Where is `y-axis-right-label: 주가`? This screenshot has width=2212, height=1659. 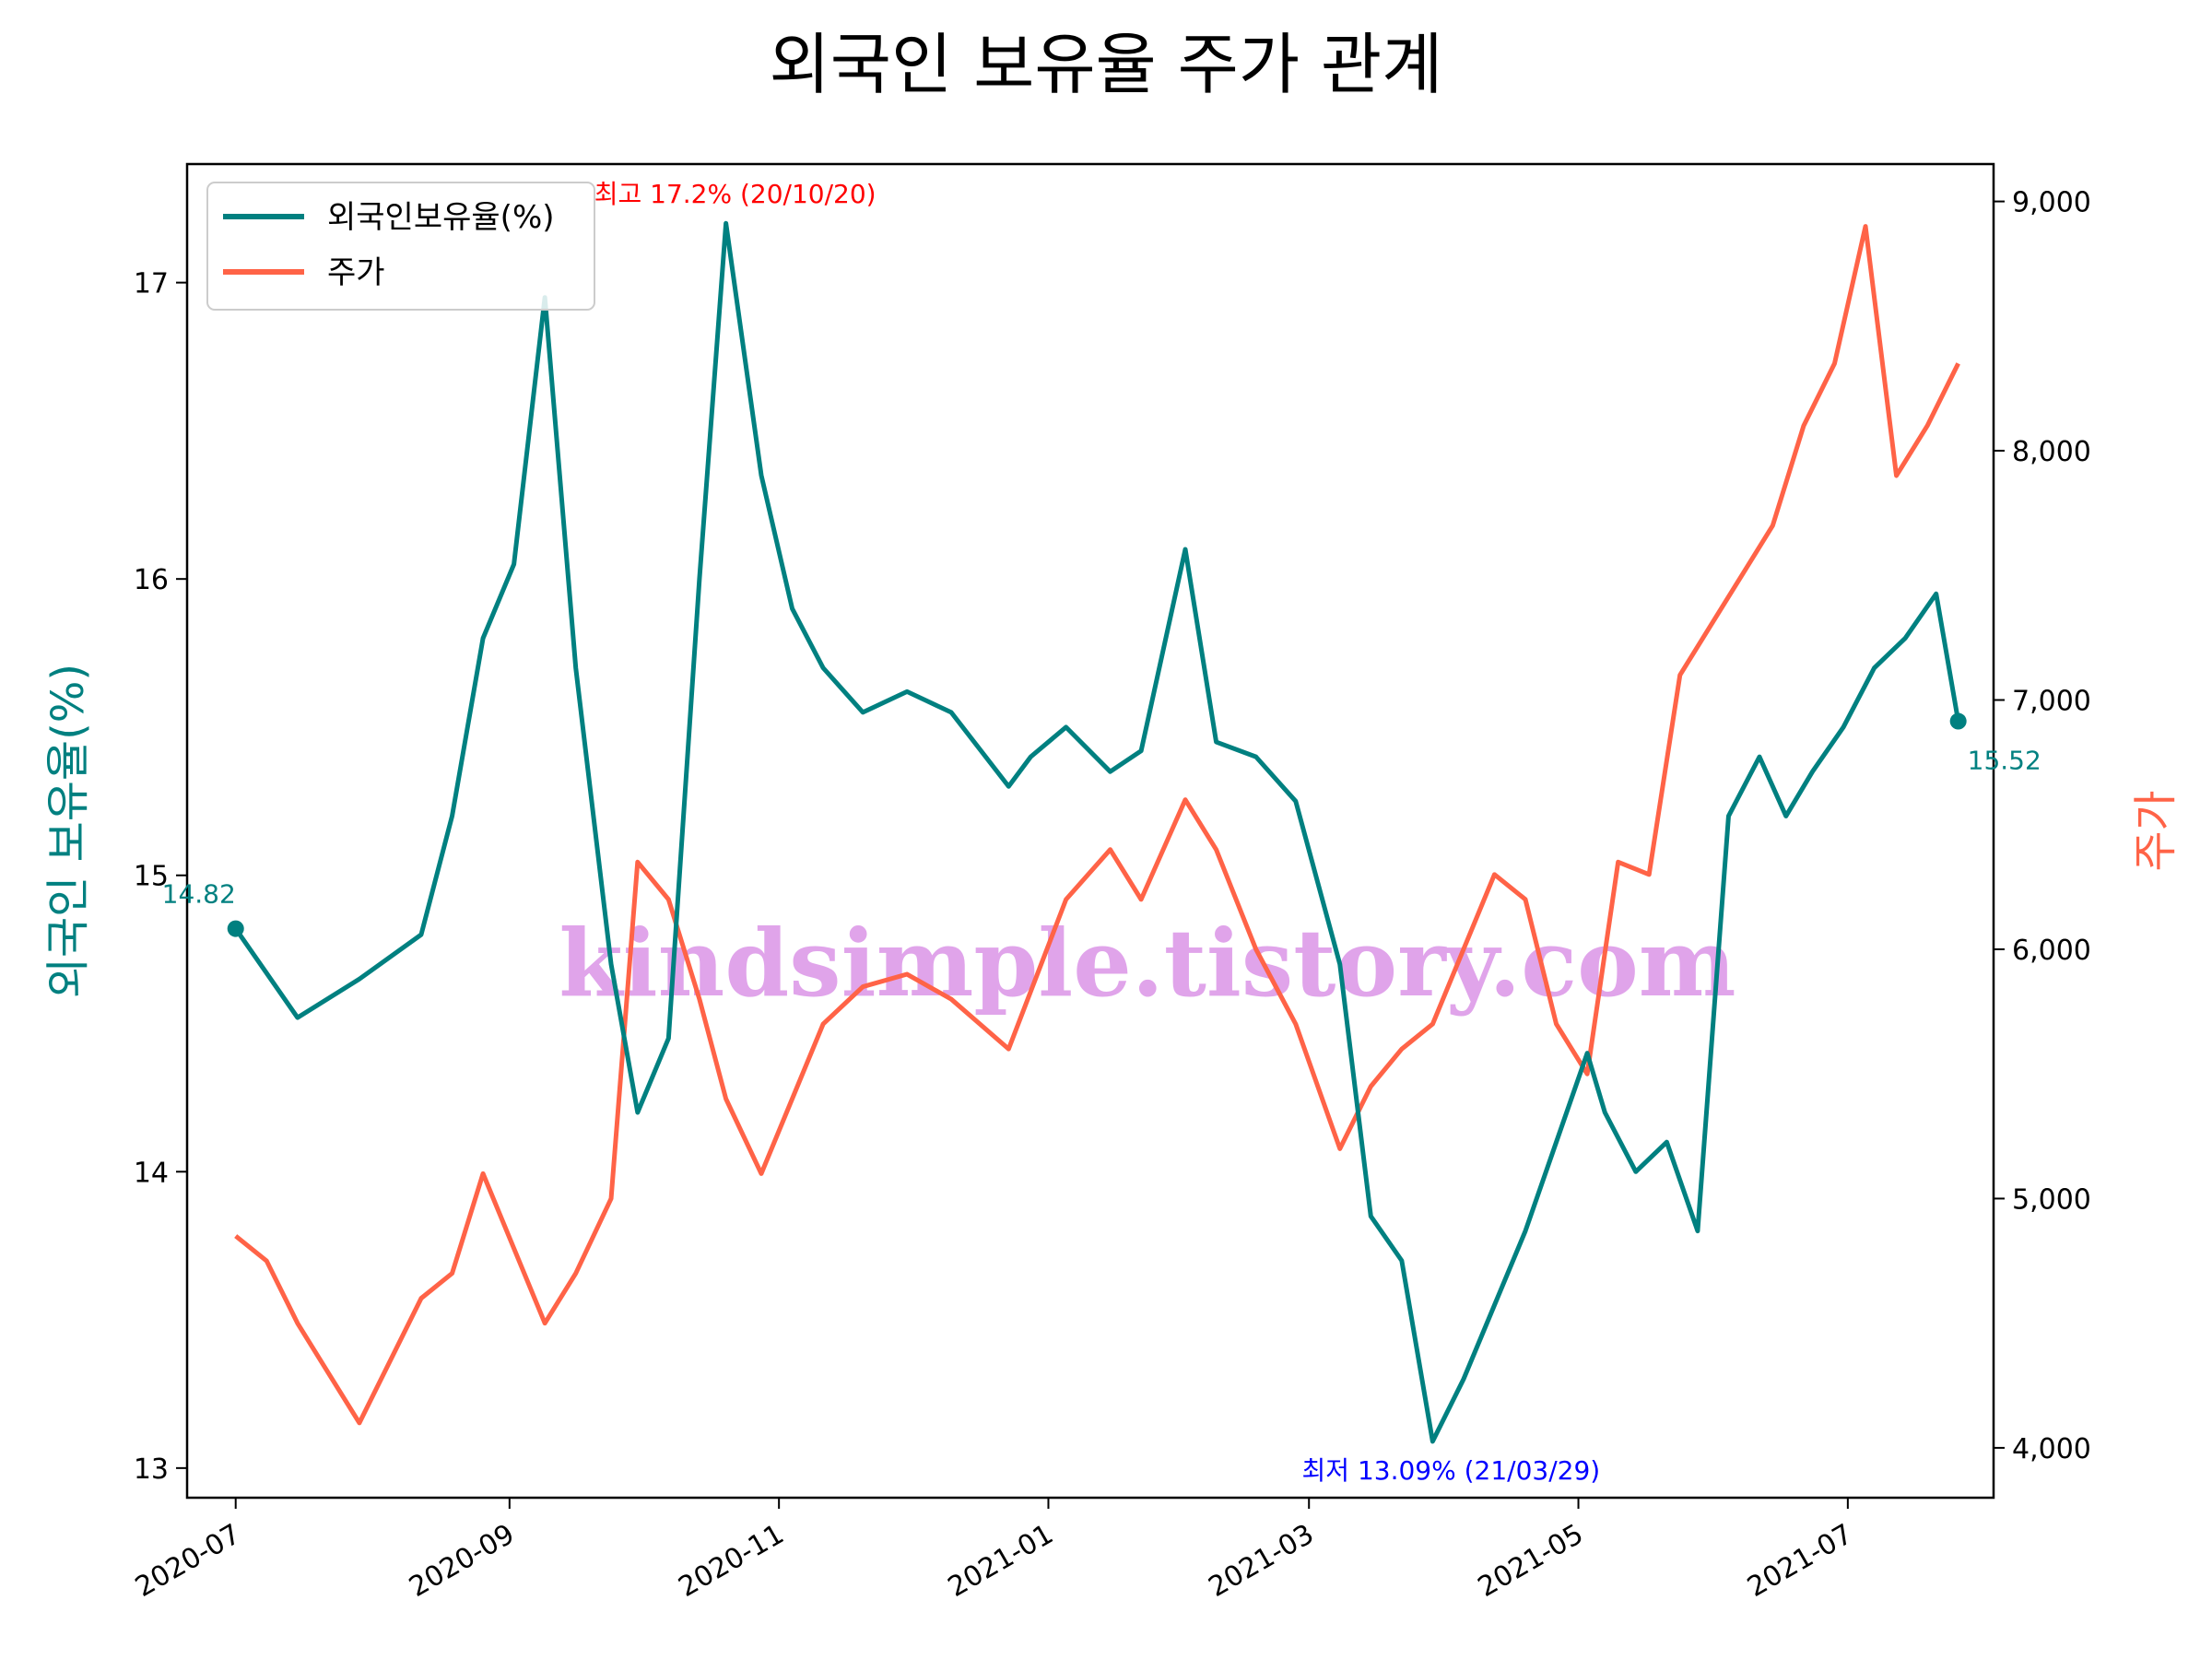 y-axis-right-label: 주가 is located at coordinates (2156, 830).